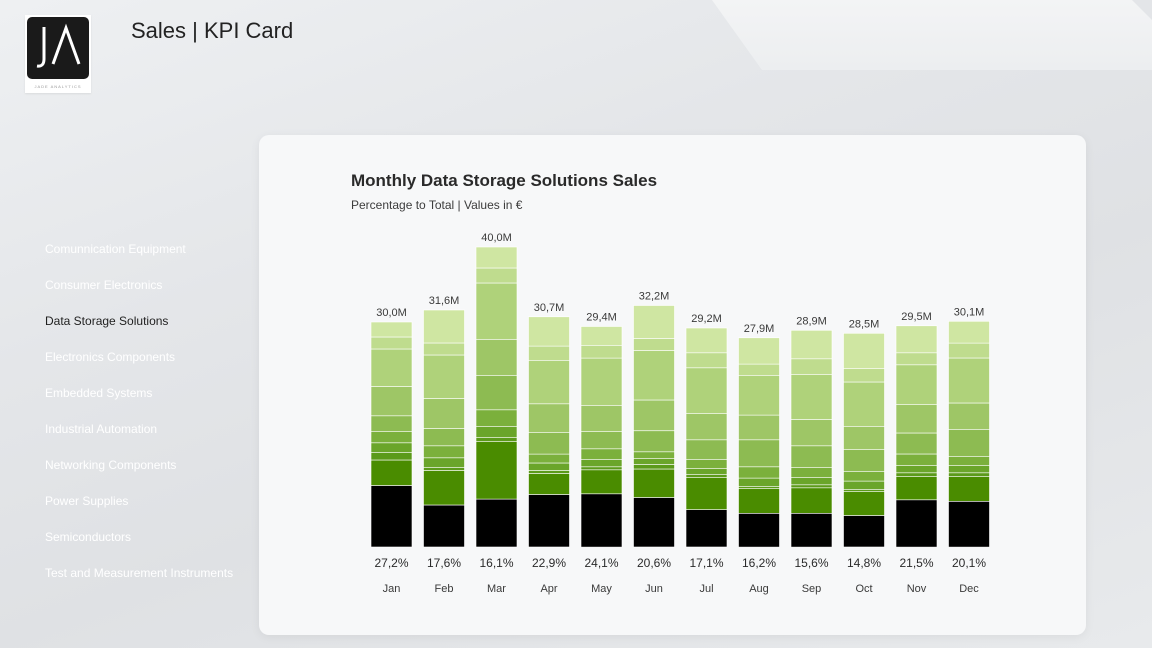 Image resolution: width=1152 pixels, height=648 pixels. I want to click on total-label: 30,7M, so click(549, 308).